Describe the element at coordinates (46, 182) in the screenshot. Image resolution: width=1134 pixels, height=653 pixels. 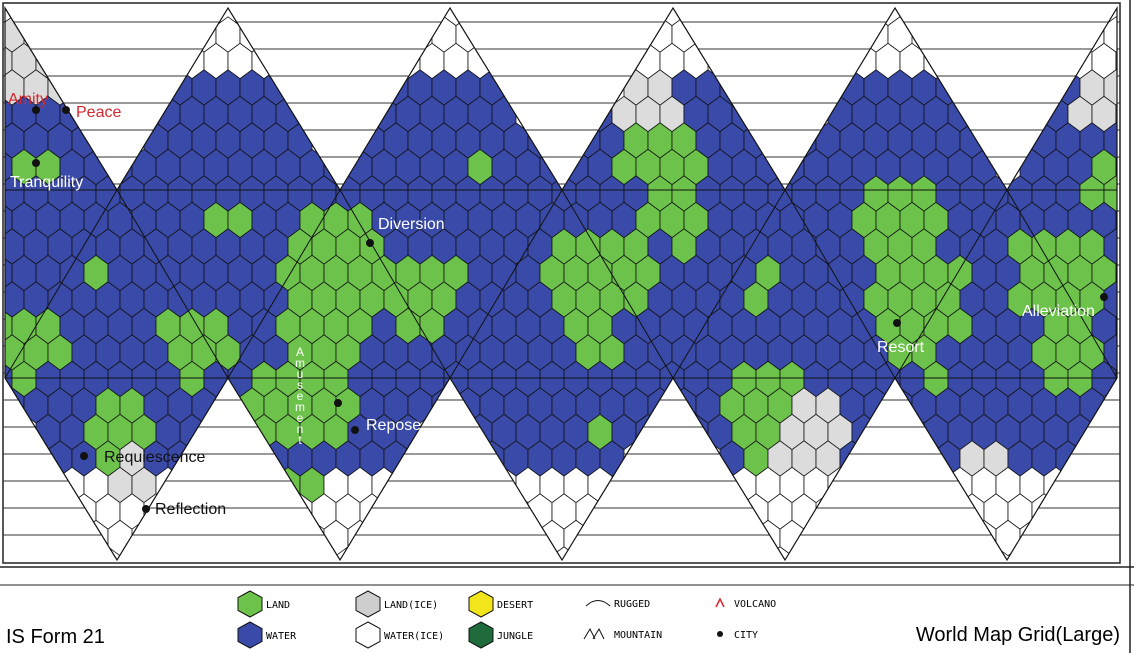
I see `city-label: Tranquility` at that location.